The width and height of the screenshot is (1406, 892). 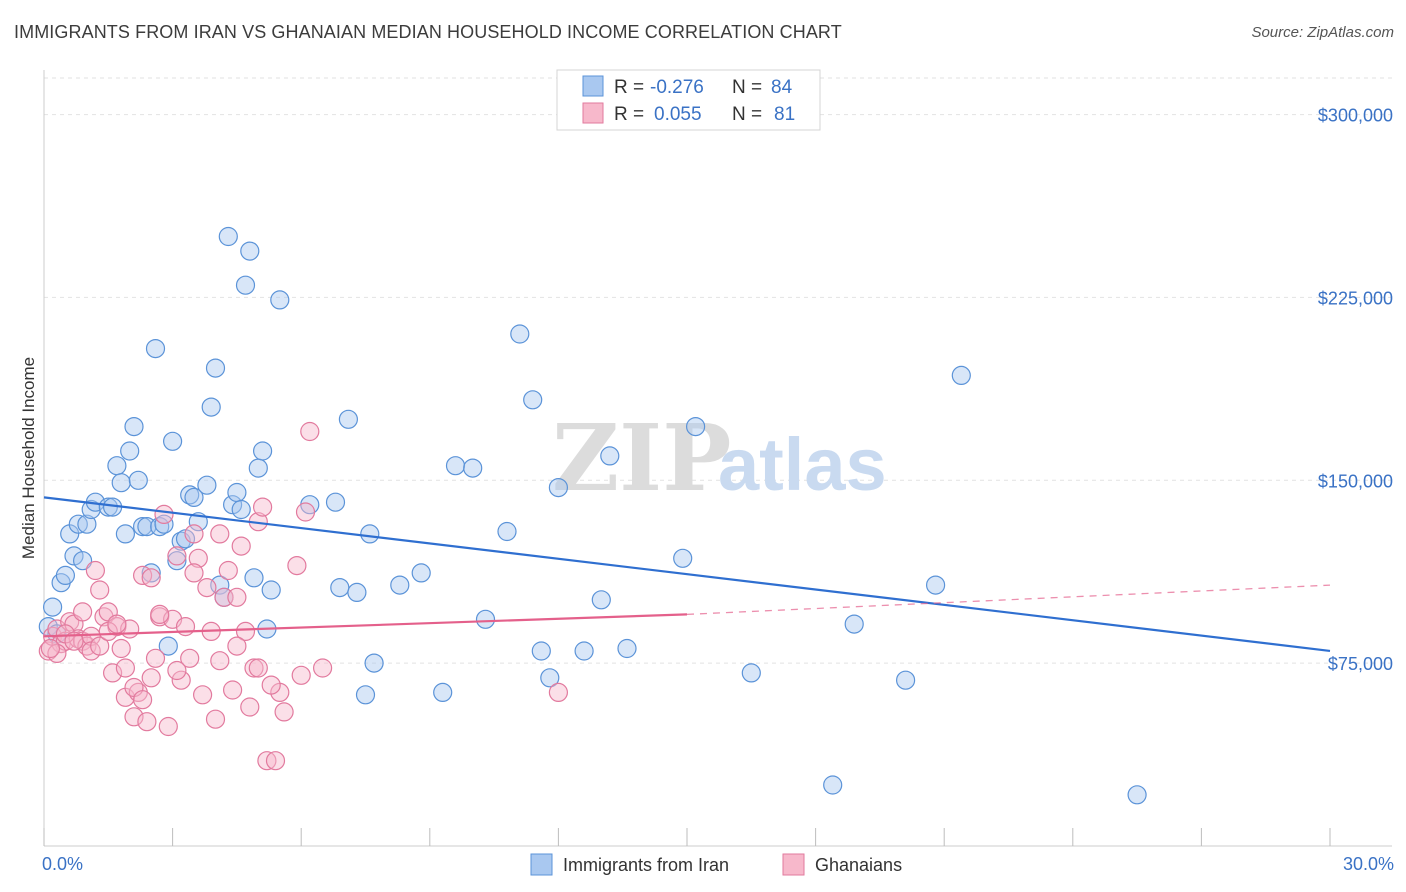 I want to click on x-tick-marks, so click(x=687, y=837).